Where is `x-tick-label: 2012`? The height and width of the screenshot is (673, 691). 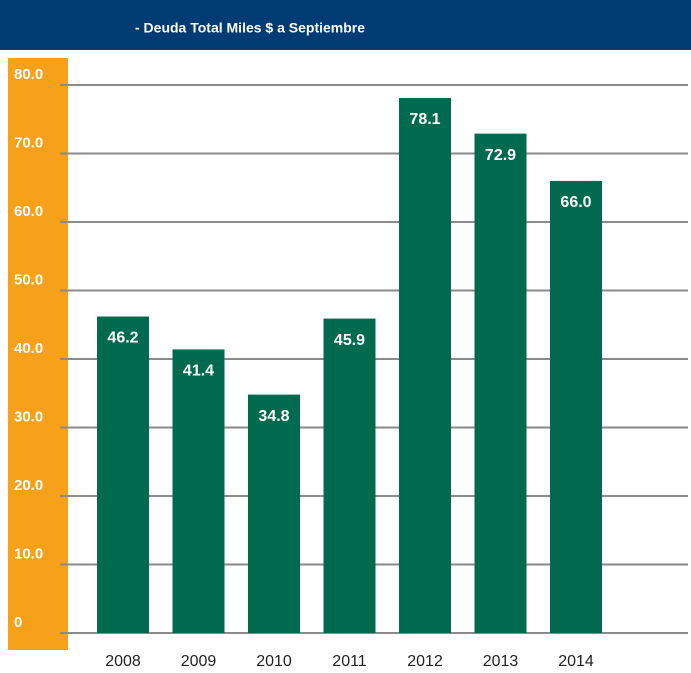
x-tick-label: 2012 is located at coordinates (425, 661).